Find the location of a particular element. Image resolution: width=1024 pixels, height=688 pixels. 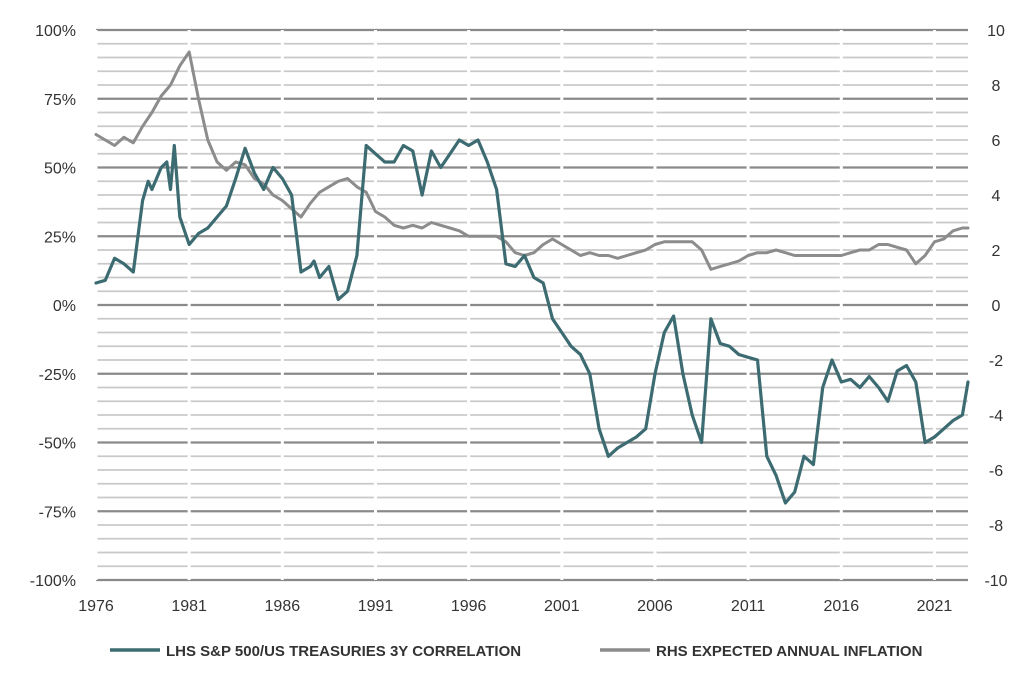

x-tick-label: 1981 is located at coordinates (189, 606).